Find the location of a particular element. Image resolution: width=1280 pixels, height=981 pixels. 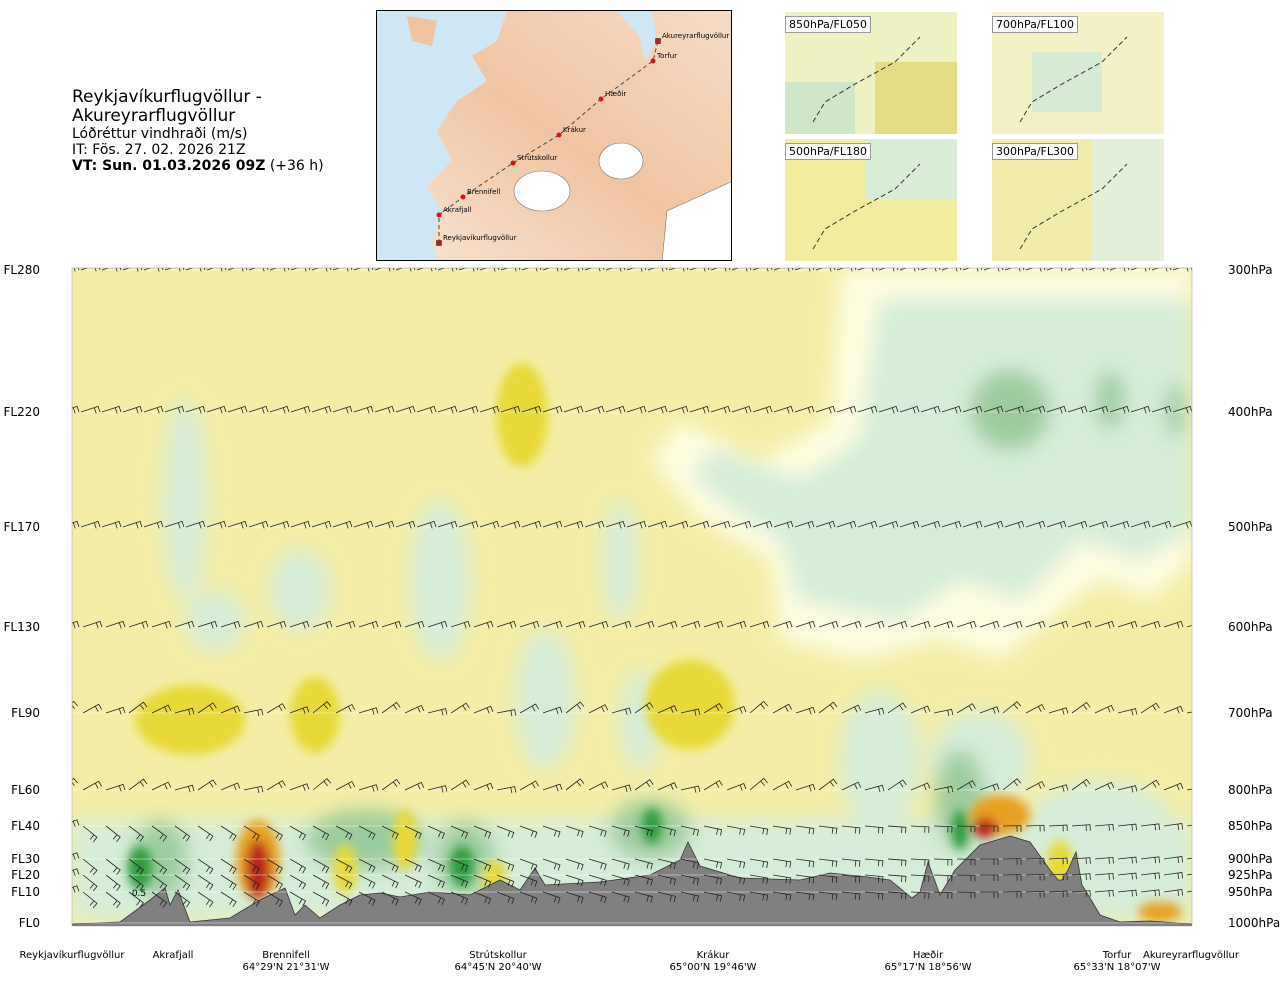

location-coord: 64°45'N 20°40'W is located at coordinates (498, 967).